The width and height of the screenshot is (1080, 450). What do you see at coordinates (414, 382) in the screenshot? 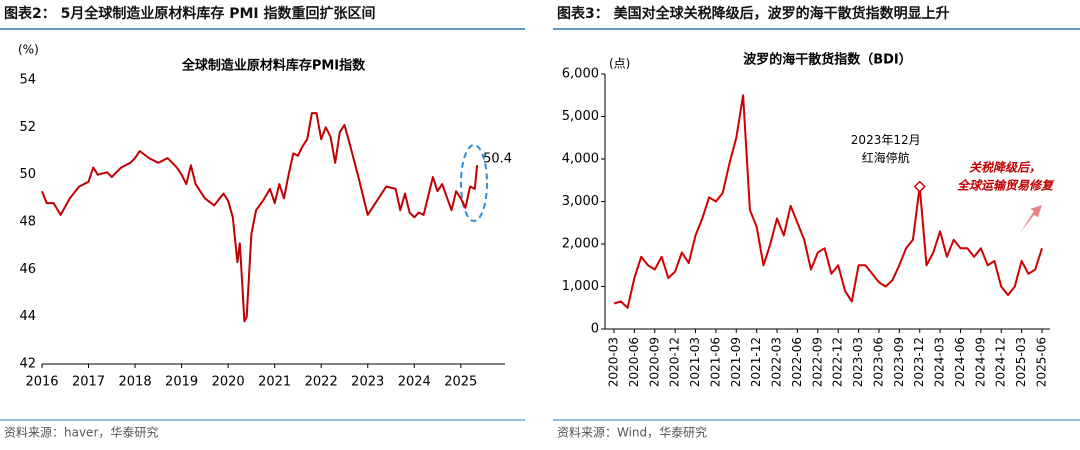
I see `x-tick-label: 2024` at bounding box center [414, 382].